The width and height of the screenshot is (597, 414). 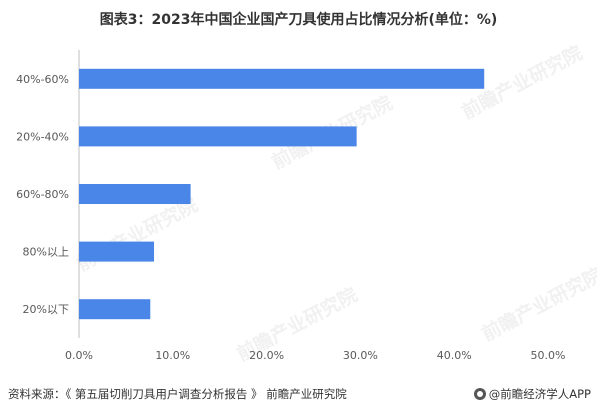 What do you see at coordinates (548, 355) in the screenshot?
I see `x-tick-label: 50.0%` at bounding box center [548, 355].